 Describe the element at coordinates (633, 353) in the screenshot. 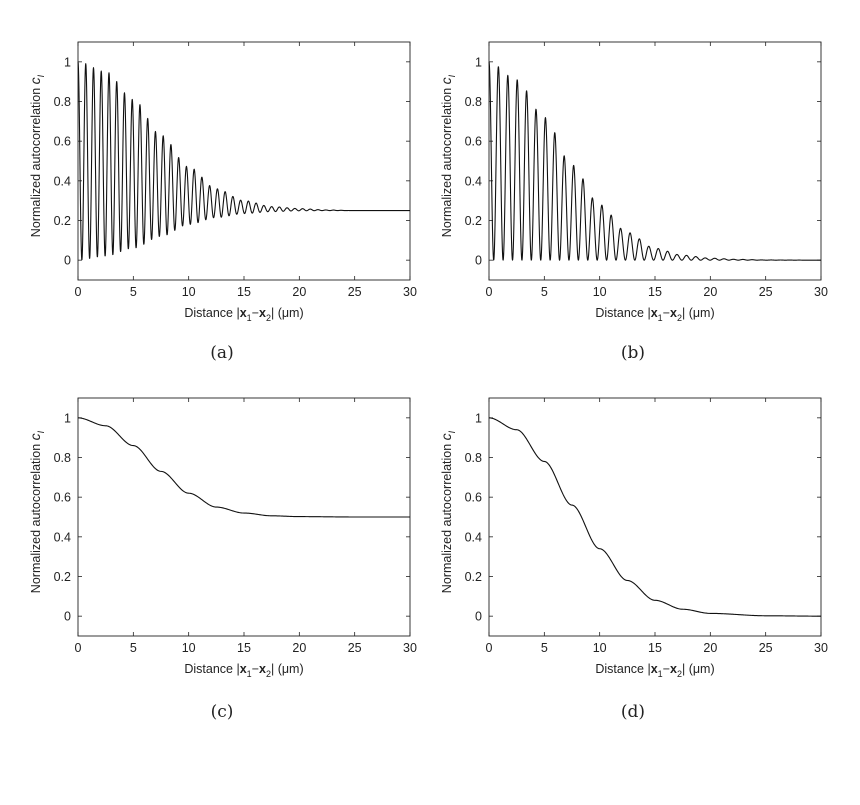

I see `panel-caption: (b)` at that location.